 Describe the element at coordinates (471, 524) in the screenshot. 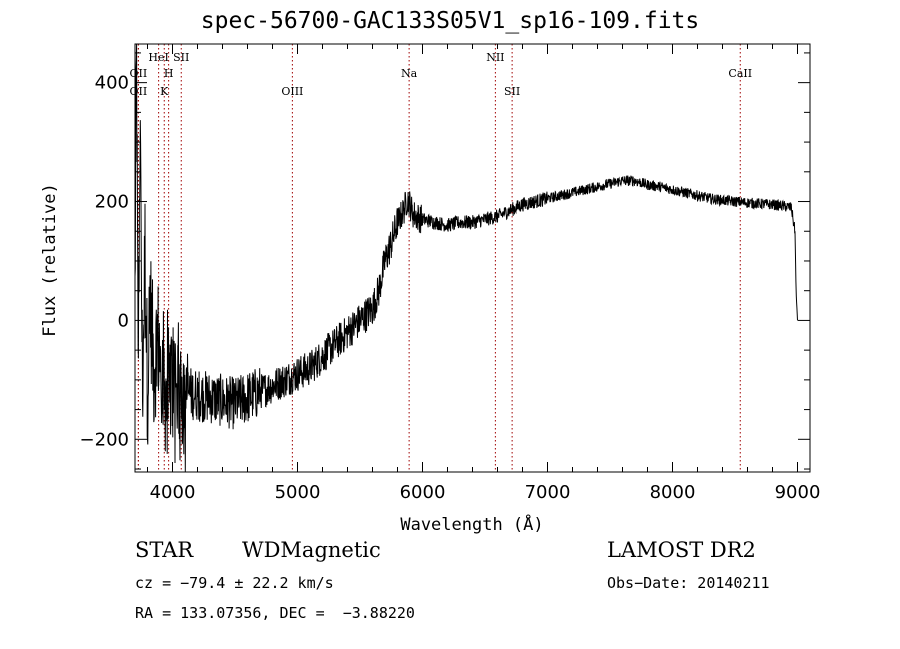

I see `x-axis-label: Wavelength (Å)` at that location.